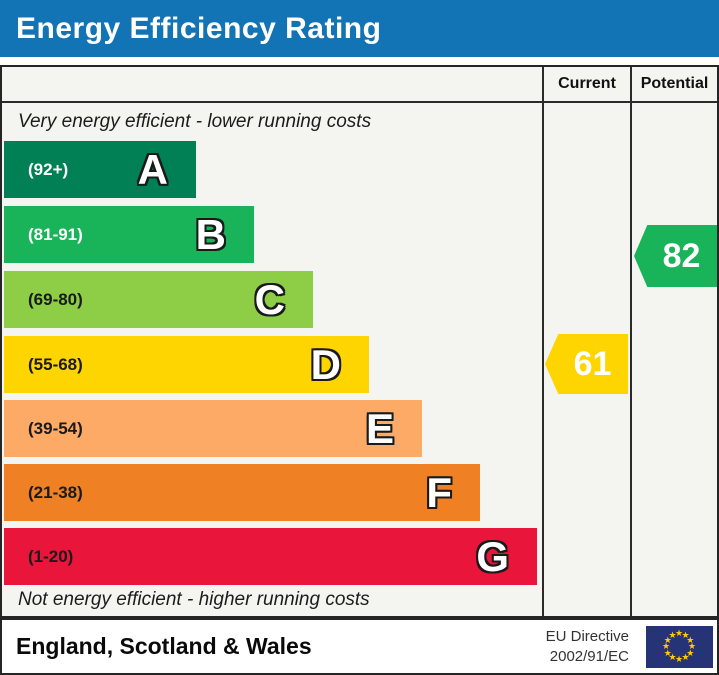  What do you see at coordinates (269, 299) in the screenshot?
I see `band-letter: C` at bounding box center [269, 299].